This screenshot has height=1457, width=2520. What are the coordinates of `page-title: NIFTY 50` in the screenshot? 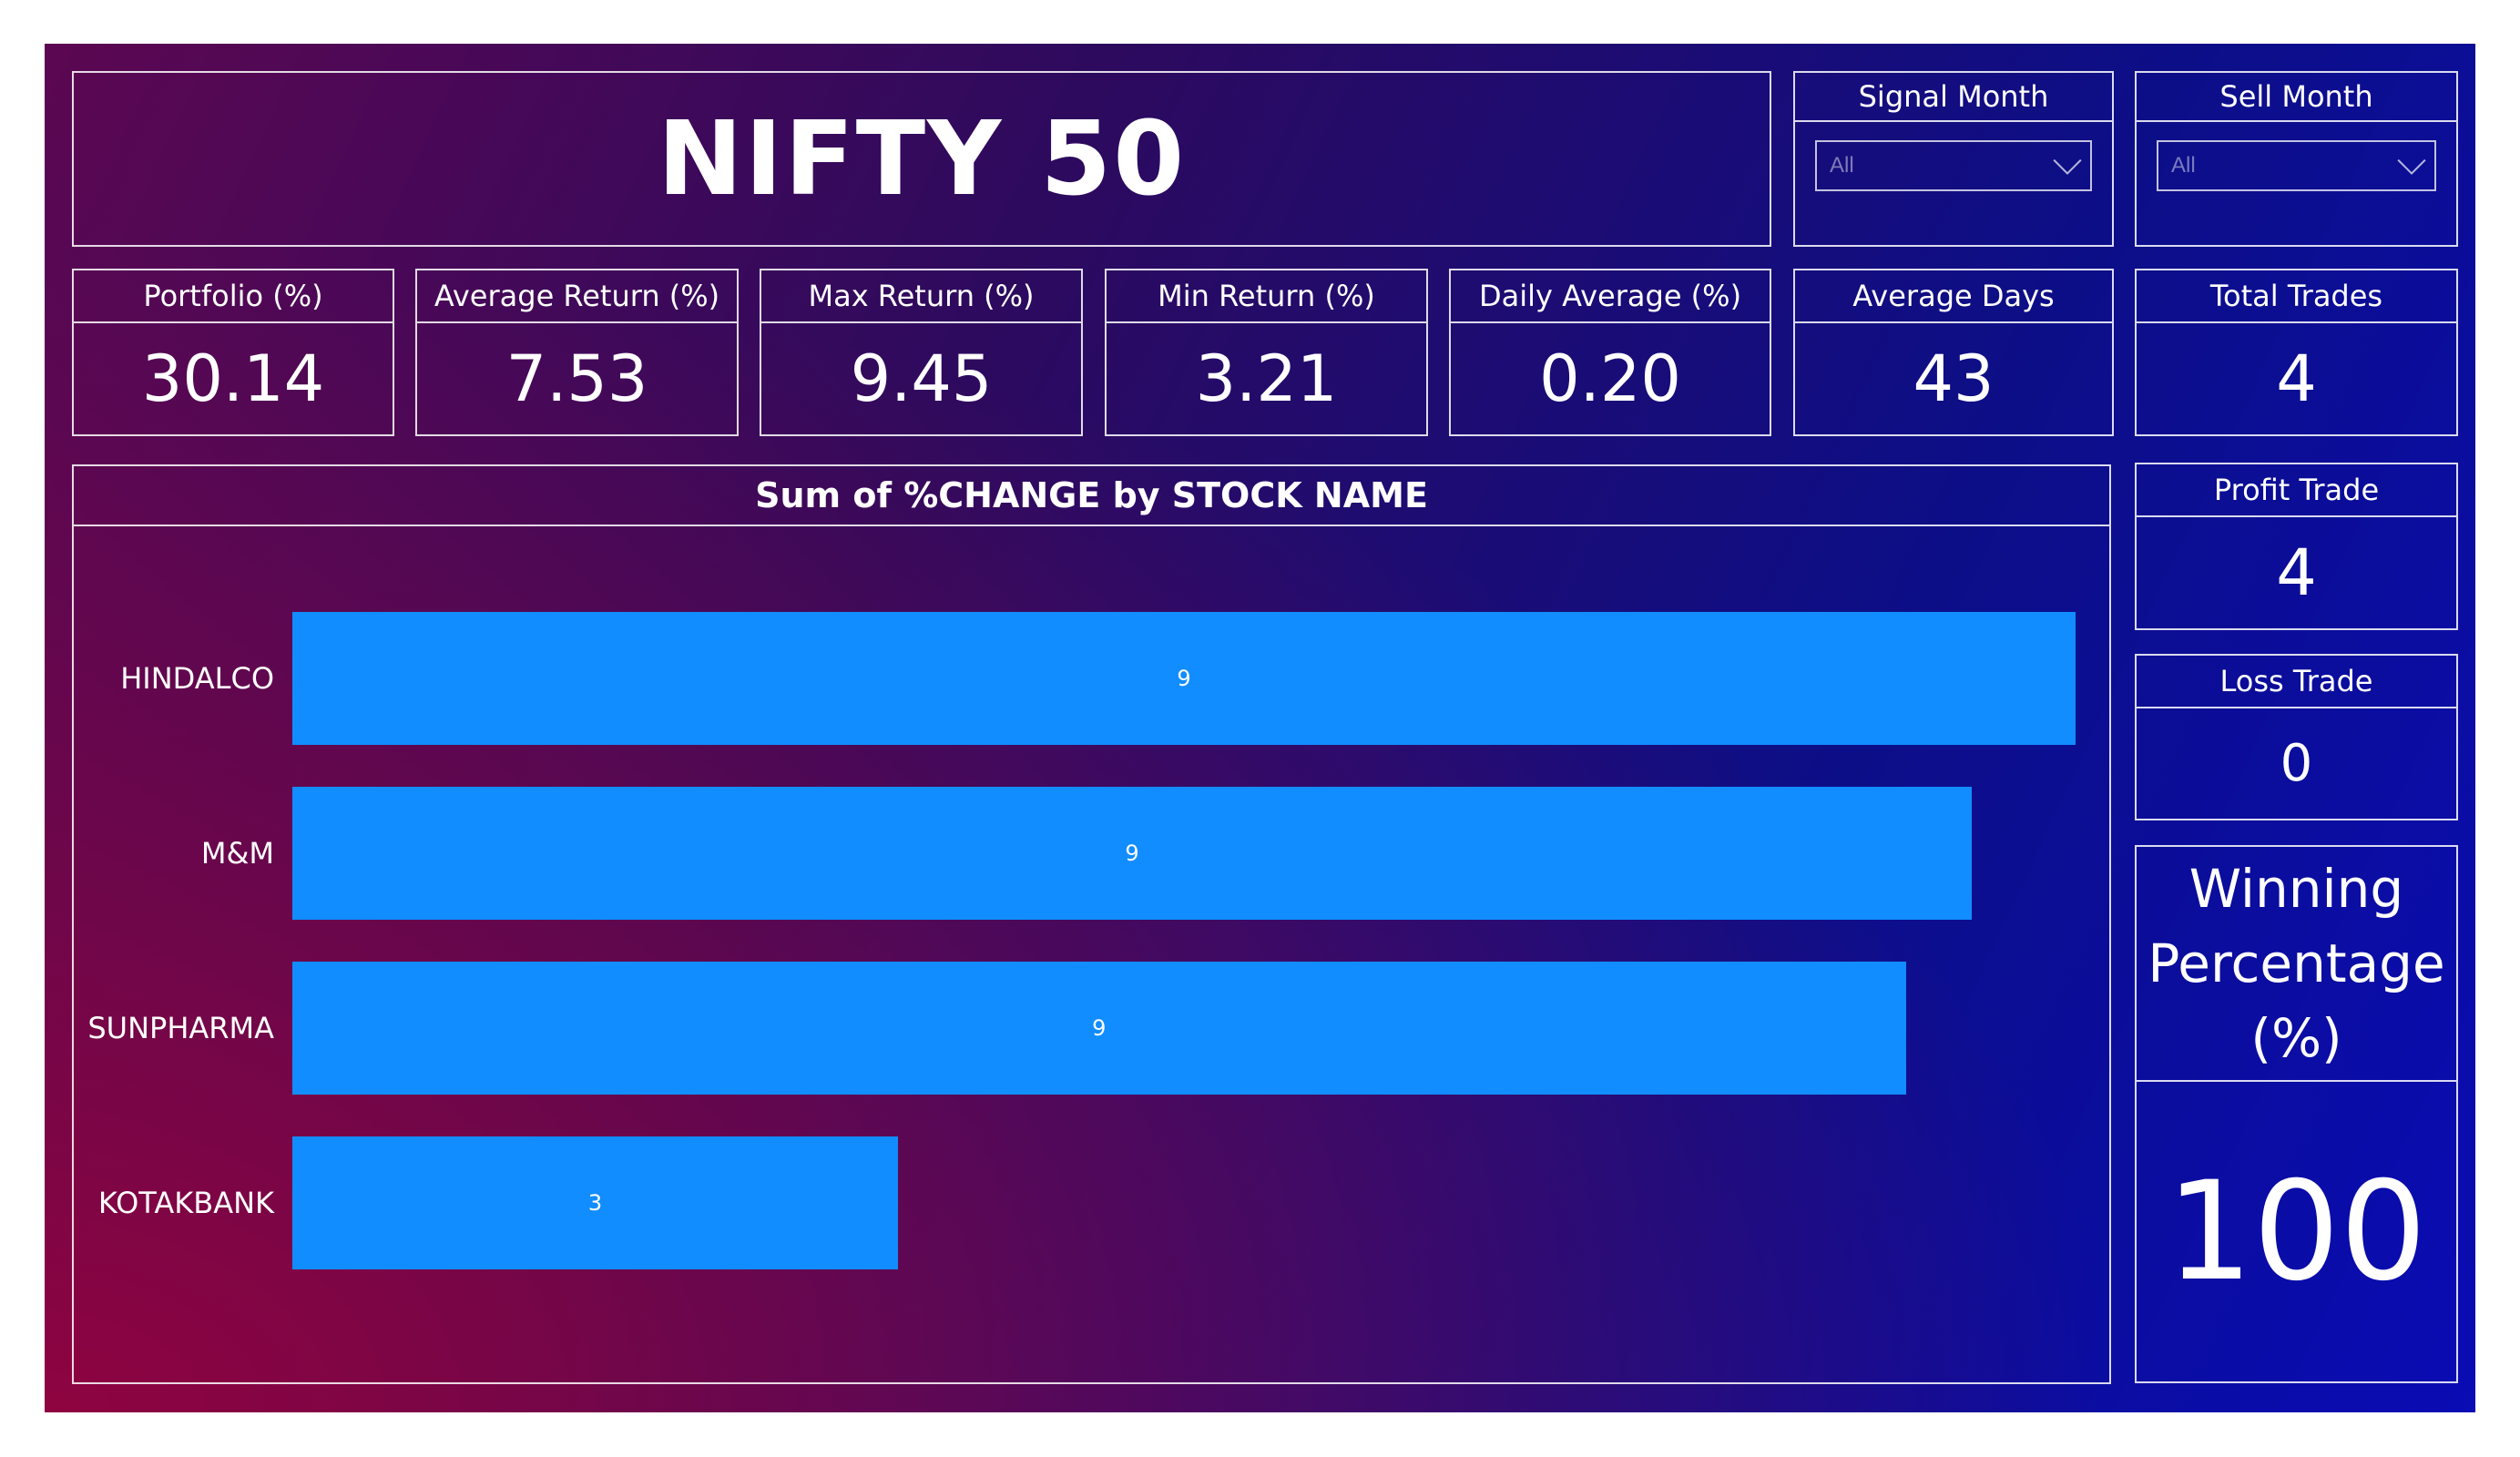 It's located at (922, 159).